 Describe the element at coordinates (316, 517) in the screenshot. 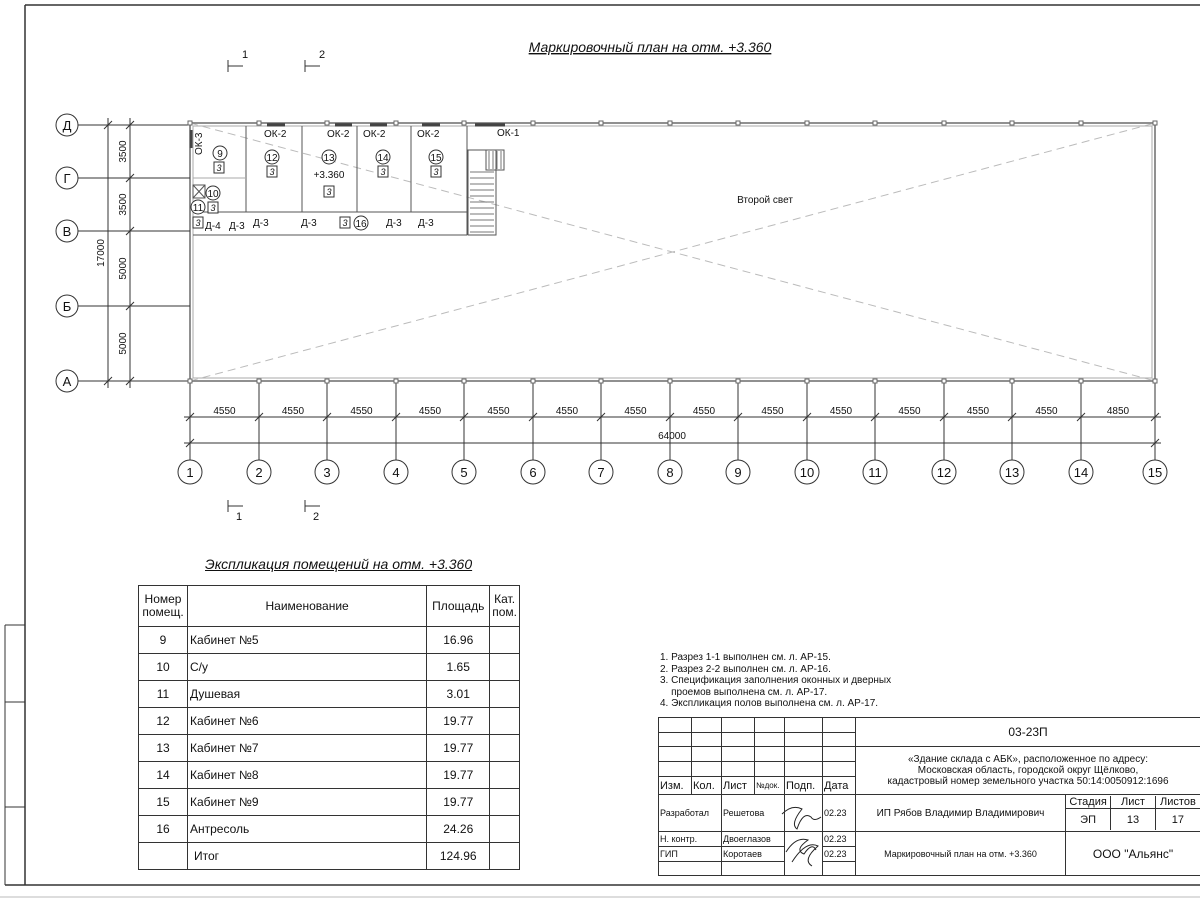

I see `svg-text: 2` at that location.